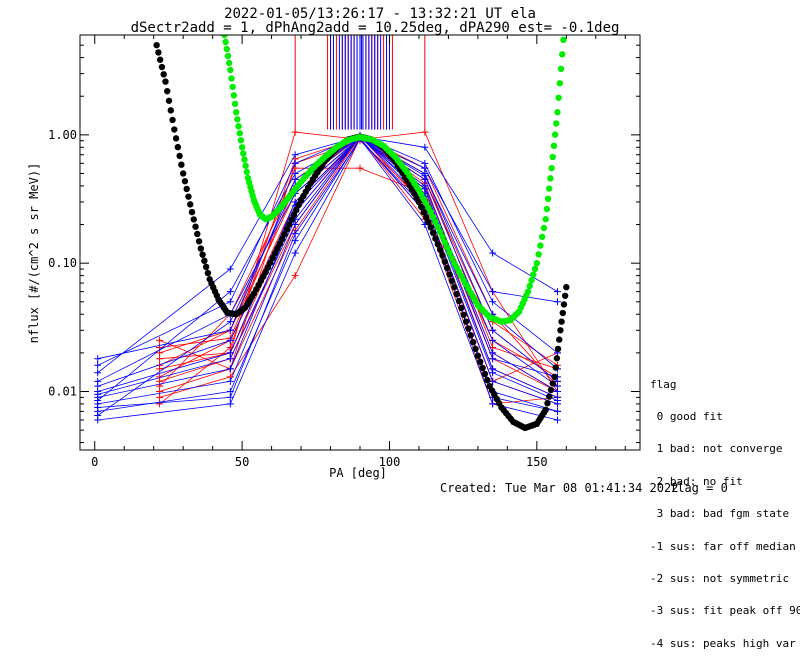 The image size is (800, 660). What do you see at coordinates (62, 263) in the screenshot?
I see `y-tick-label: 0.10` at bounding box center [62, 263].